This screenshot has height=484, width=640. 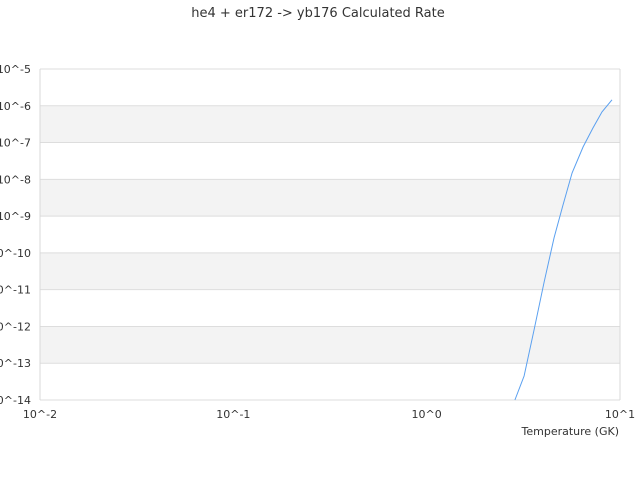 I want to click on y-tick-label: 10^-9, so click(x=15, y=216).